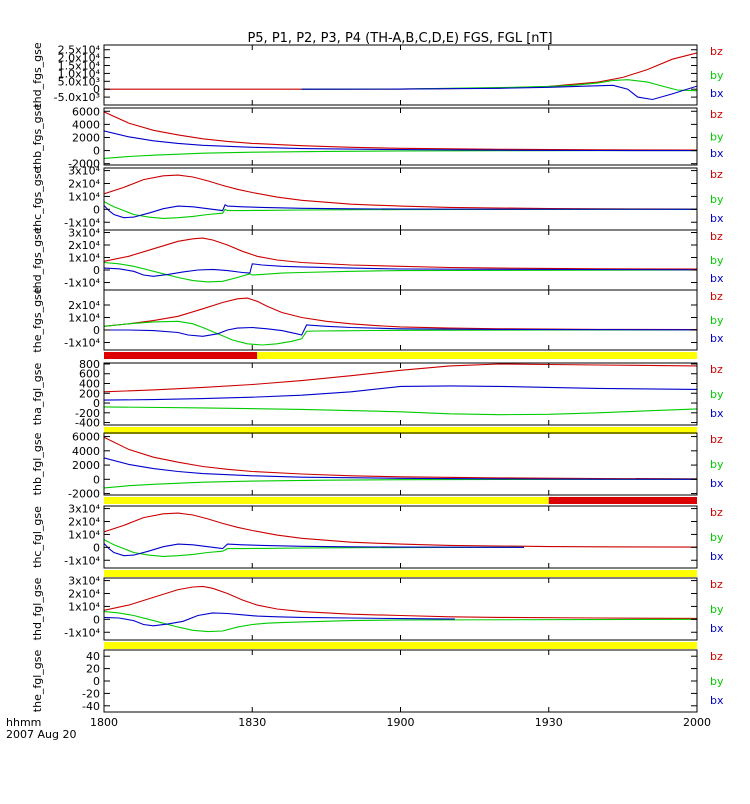 This screenshot has height=804, width=750. Describe the element at coordinates (104, 722) in the screenshot. I see `x-tick-label: 1800` at that location.